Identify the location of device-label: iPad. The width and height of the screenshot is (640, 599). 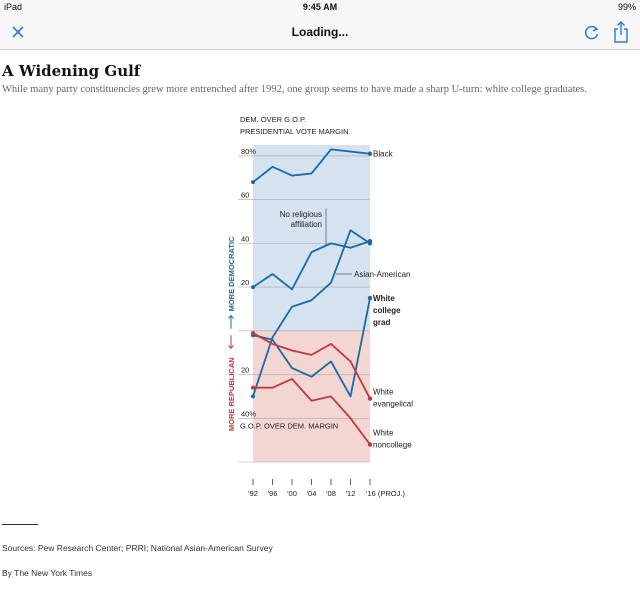
(13, 7).